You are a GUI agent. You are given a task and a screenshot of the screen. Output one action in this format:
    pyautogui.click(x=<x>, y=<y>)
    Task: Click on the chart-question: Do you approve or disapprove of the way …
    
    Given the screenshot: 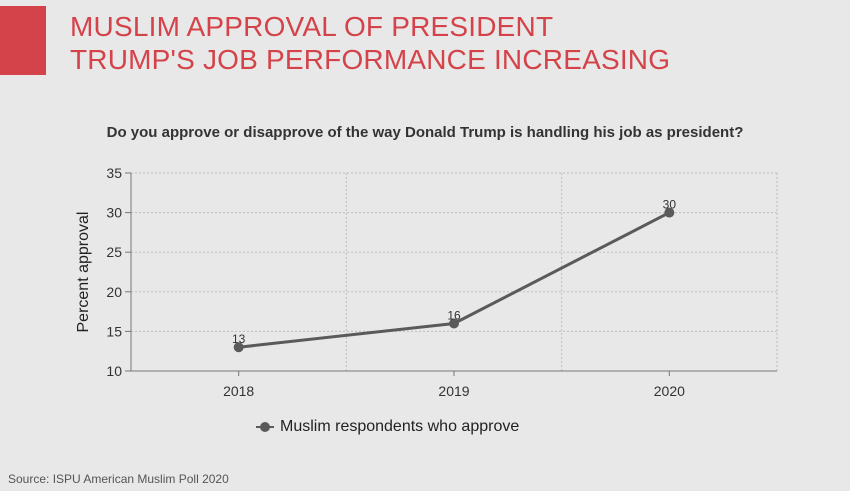 What is the action you would take?
    pyautogui.click(x=425, y=132)
    